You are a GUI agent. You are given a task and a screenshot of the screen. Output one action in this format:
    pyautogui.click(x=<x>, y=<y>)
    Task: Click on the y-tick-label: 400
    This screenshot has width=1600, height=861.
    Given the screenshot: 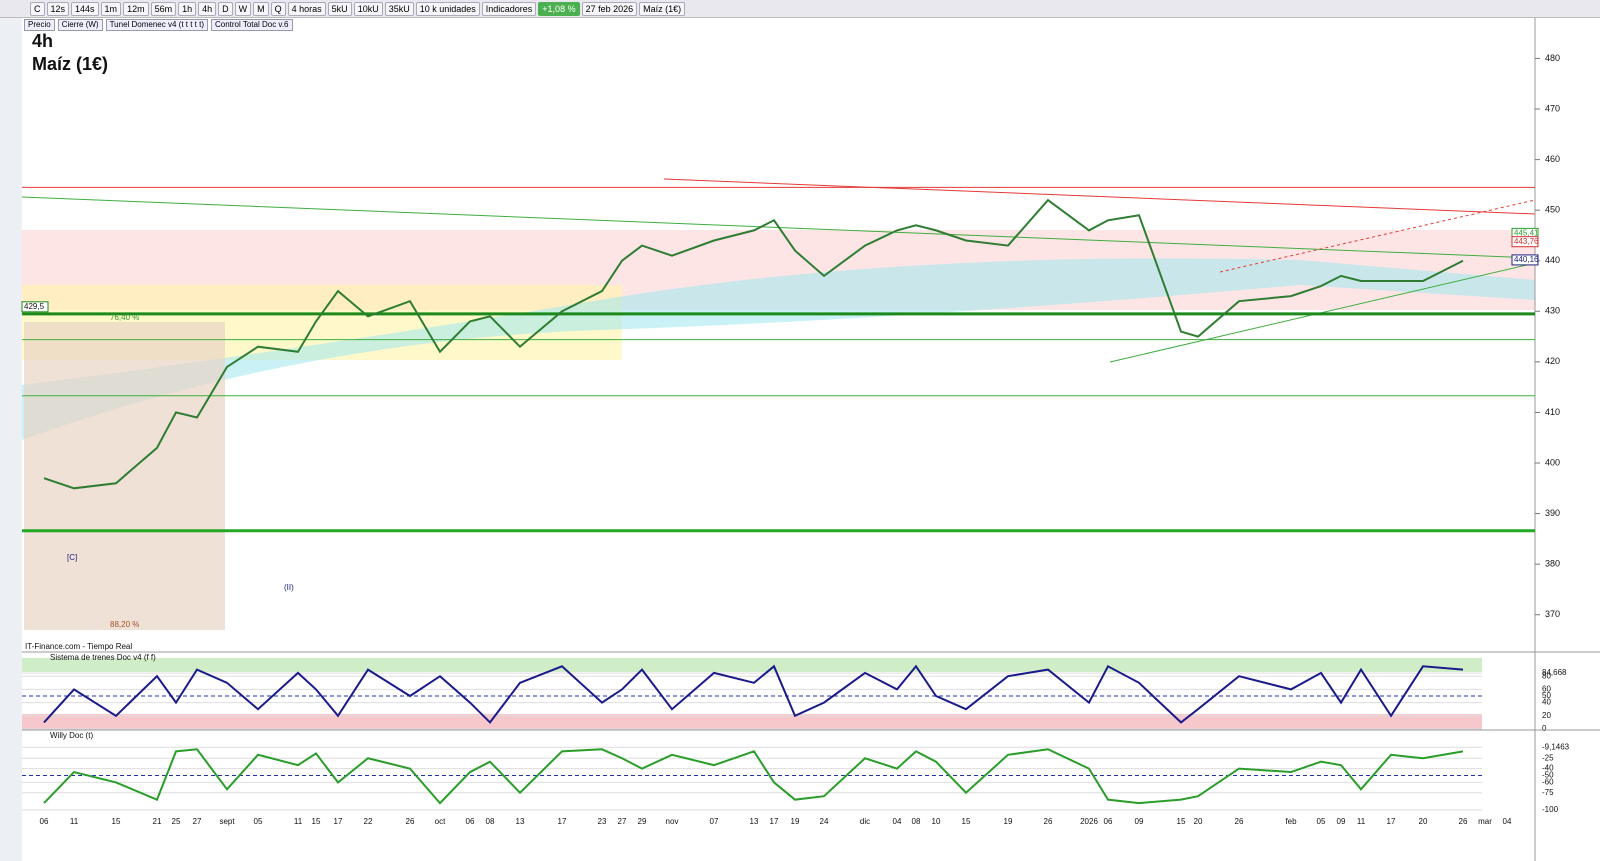 What is the action you would take?
    pyautogui.click(x=1552, y=462)
    